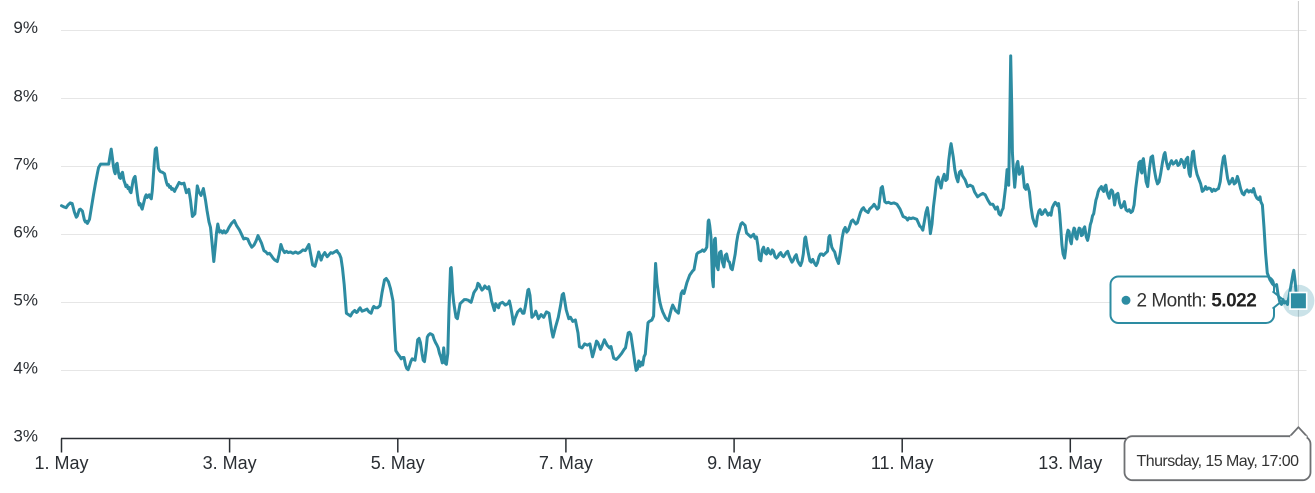 The width and height of the screenshot is (1315, 493). Describe the element at coordinates (25, 436) in the screenshot. I see `svg-text: 3%` at that location.